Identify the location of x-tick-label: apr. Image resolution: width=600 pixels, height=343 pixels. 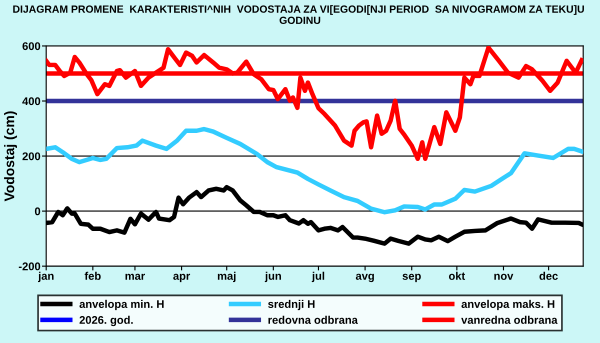
(181, 278).